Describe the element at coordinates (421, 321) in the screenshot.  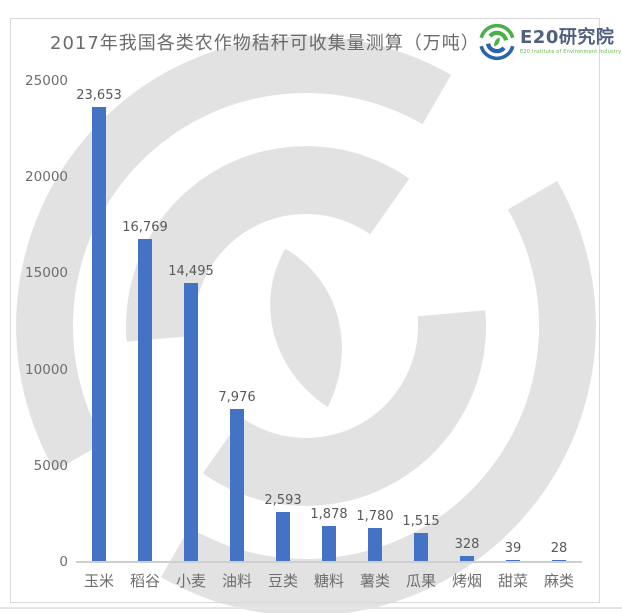
I see `bar-group: 1,515` at that location.